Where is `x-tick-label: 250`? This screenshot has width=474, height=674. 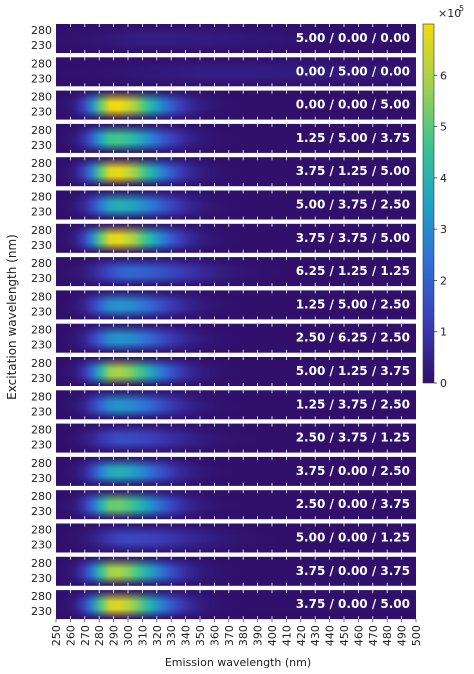 x-tick-label: 250 is located at coordinates (56, 635).